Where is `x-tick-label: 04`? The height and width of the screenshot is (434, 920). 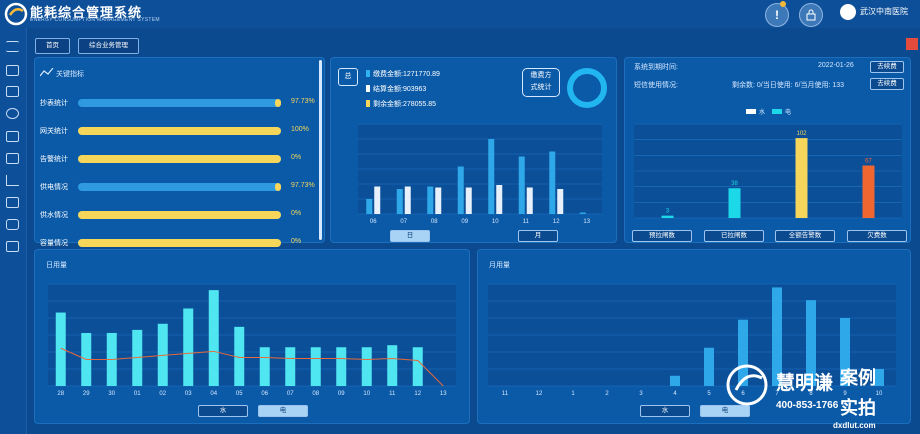
x-tick-label: 04 is located at coordinates (213, 394).